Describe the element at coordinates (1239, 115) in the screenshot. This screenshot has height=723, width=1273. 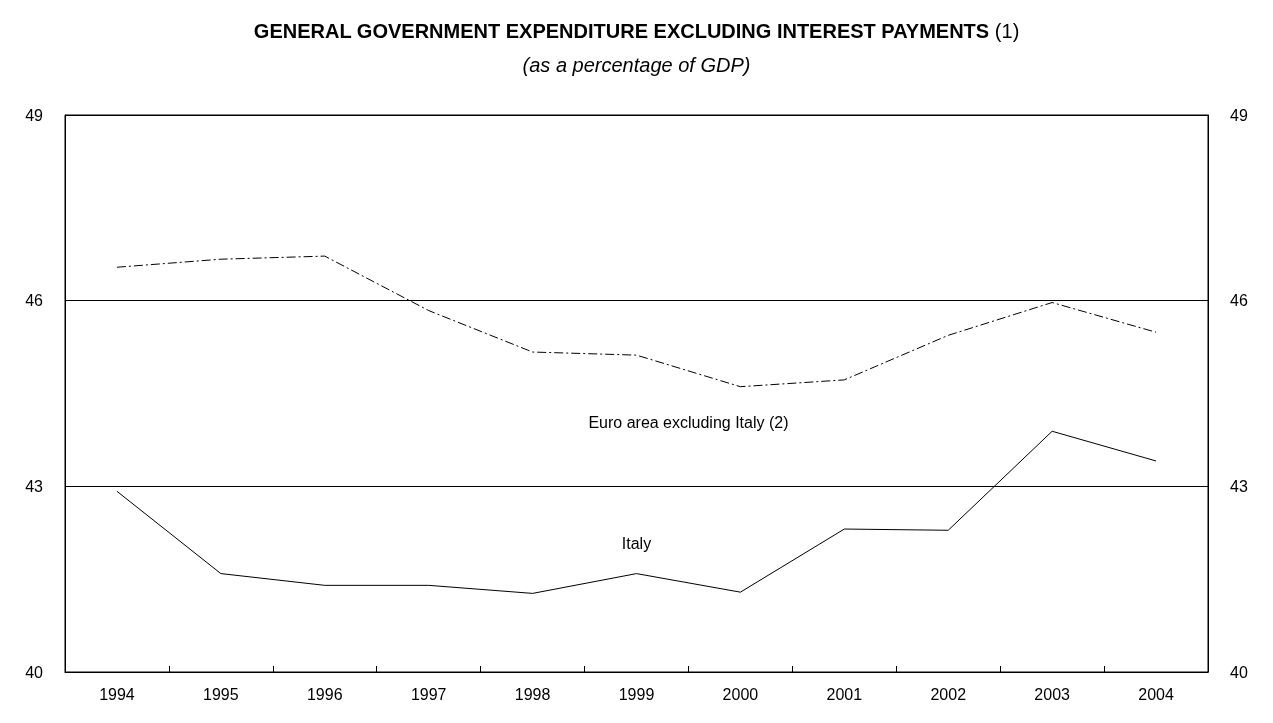
I see `y2-tick-label: 49` at that location.